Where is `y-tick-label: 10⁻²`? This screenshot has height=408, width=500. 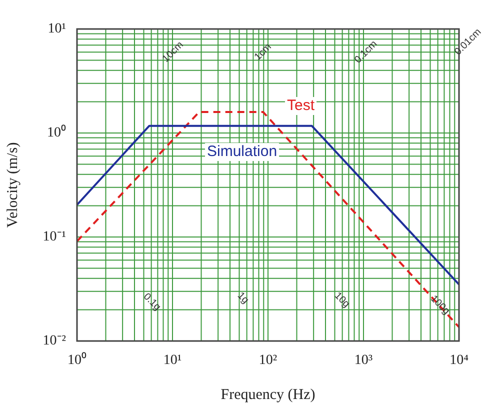
y-tick-label: 10⁻² is located at coordinates (54, 341).